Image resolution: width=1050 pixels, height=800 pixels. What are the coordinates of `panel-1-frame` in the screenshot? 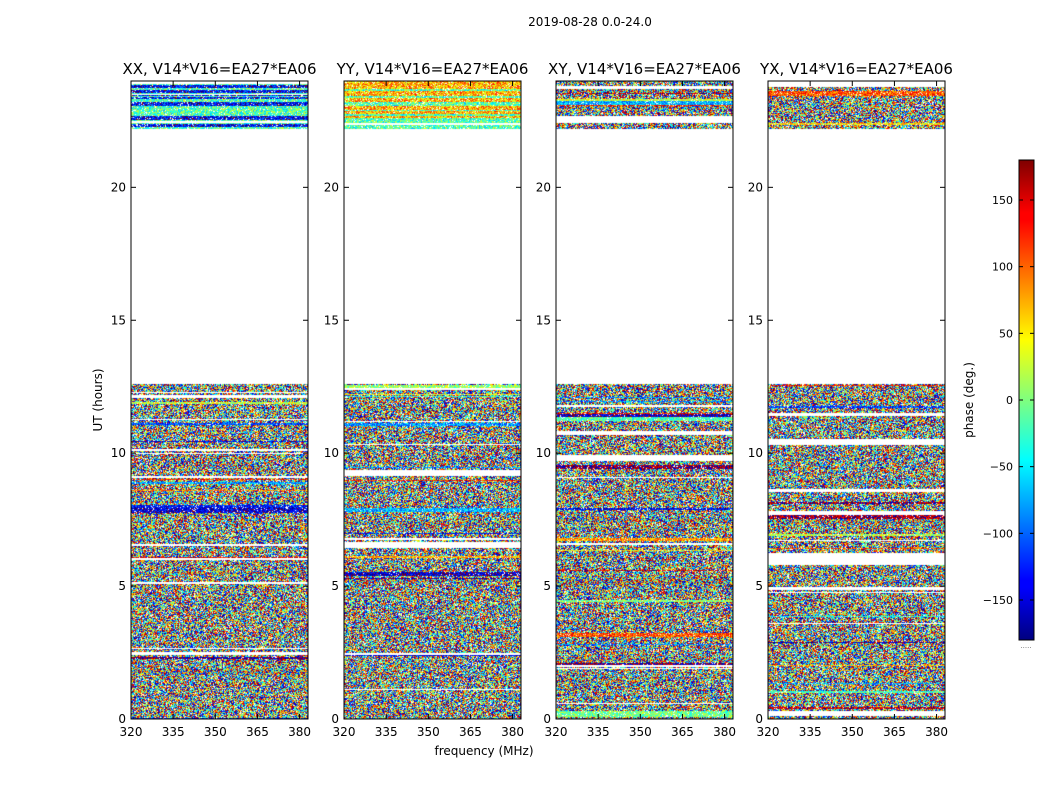 It's located at (219, 400).